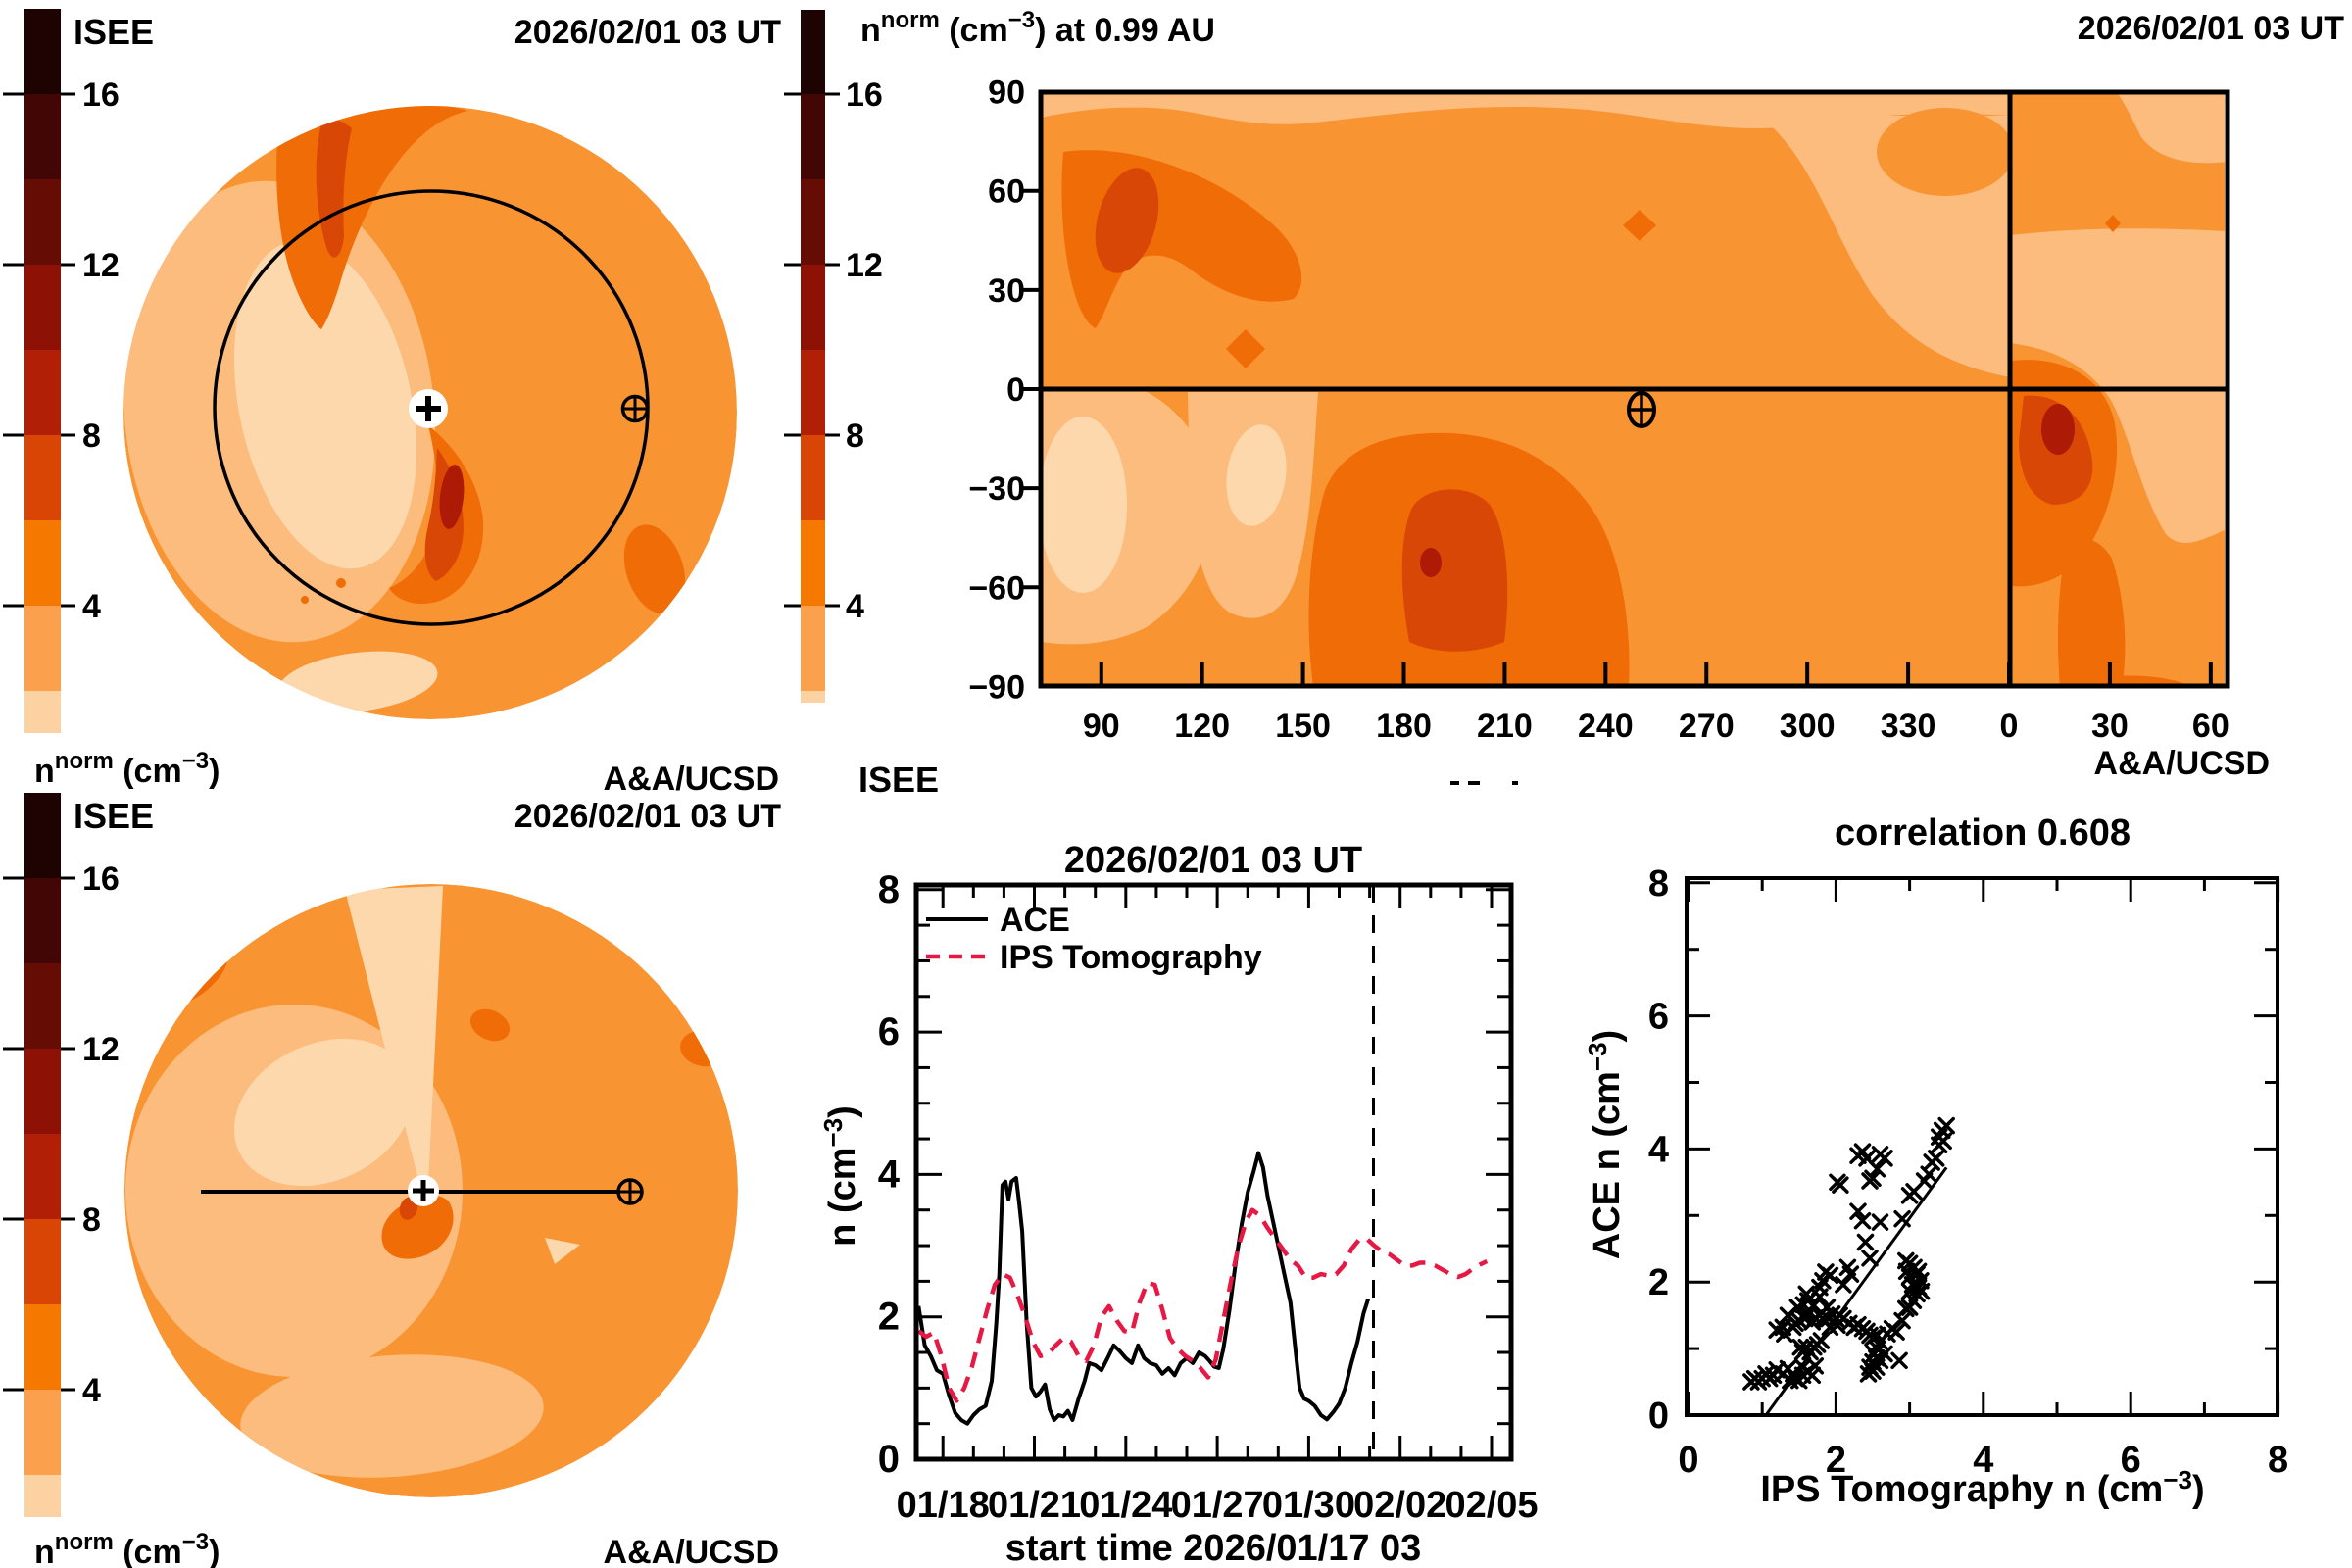 The width and height of the screenshot is (2352, 1568). I want to click on y-tick-label: 8, so click(1659, 884).